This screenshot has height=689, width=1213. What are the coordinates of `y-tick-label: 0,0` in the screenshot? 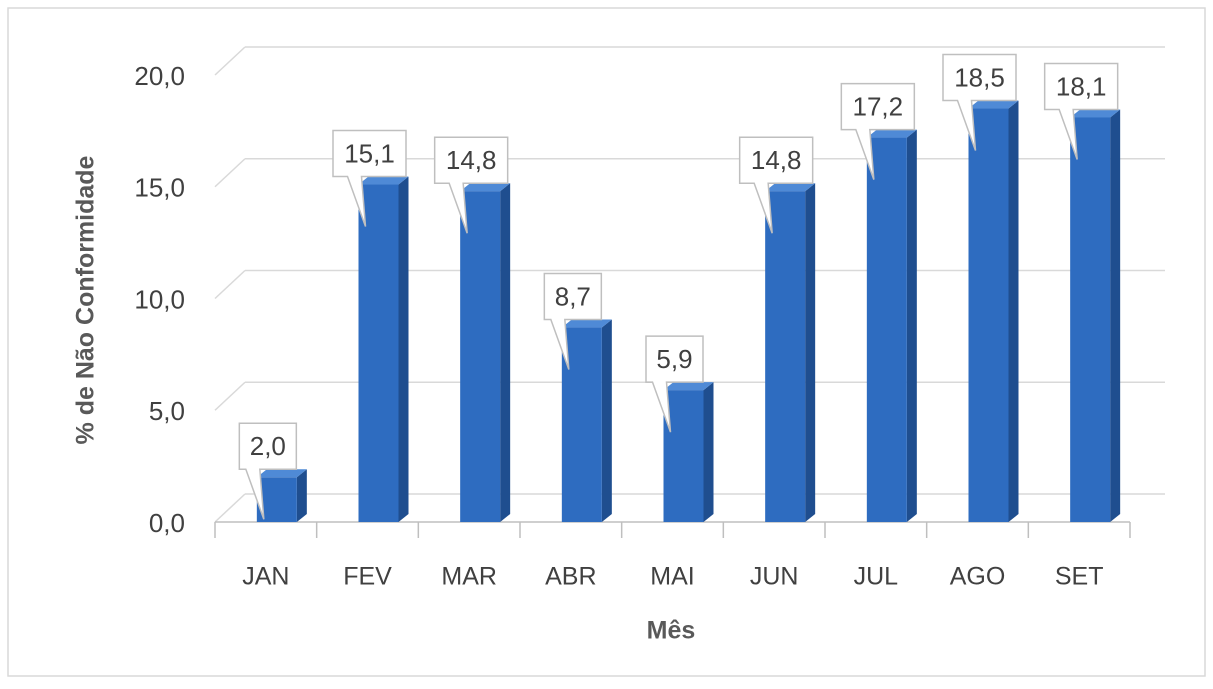 It's located at (167, 523).